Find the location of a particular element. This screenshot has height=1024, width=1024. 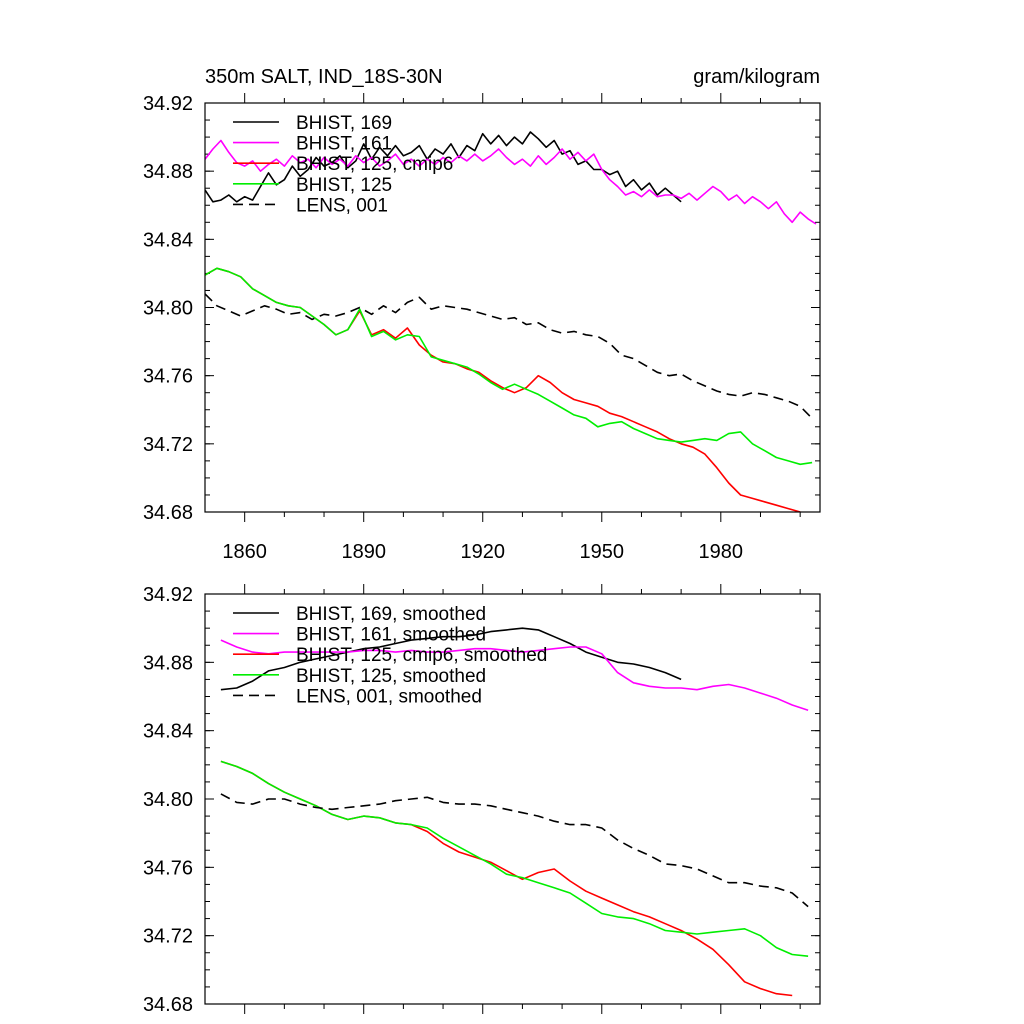

top-title-left: 350m SALT, IND_18S-30N is located at coordinates (324, 77).